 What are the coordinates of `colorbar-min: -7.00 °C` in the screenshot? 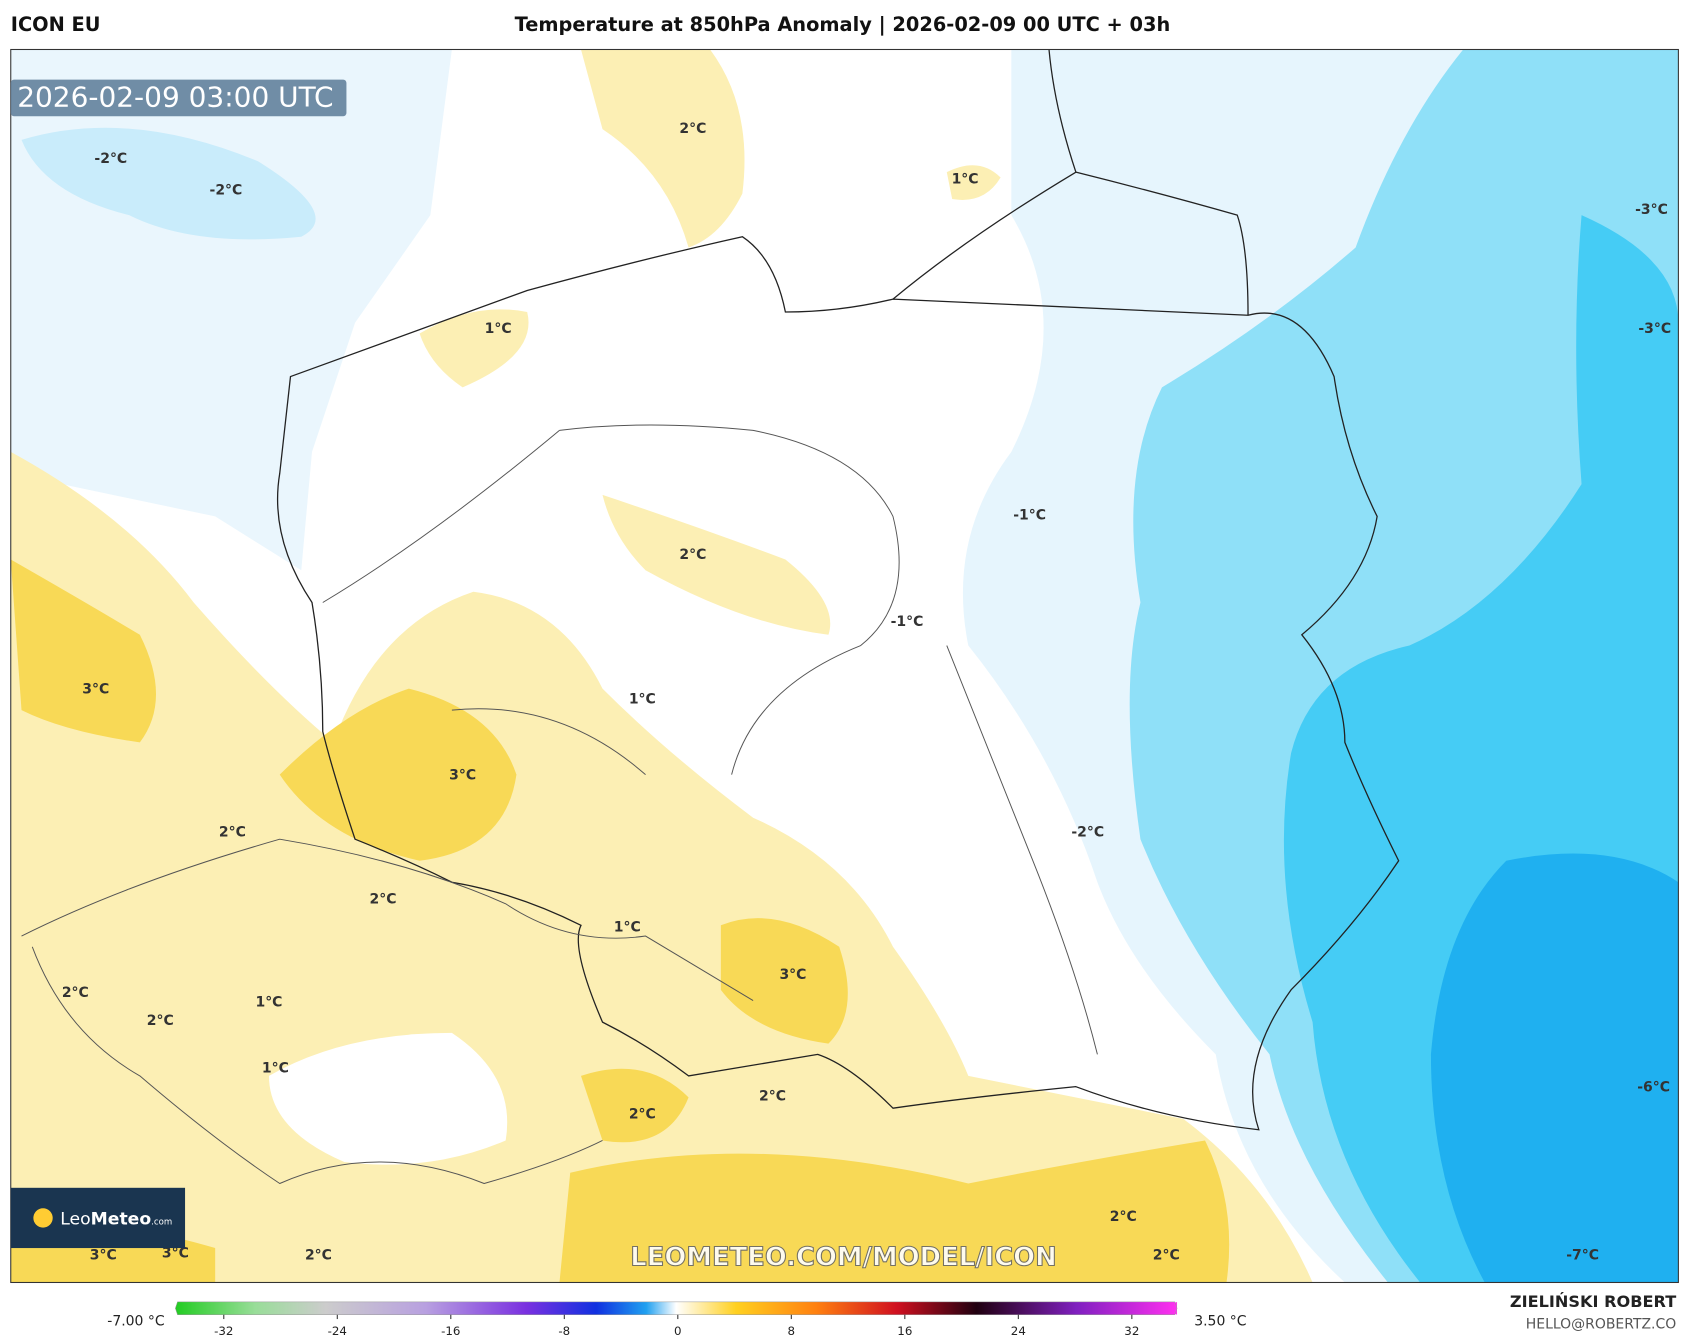 It's located at (135, 1322).